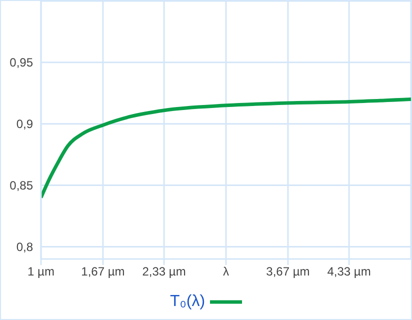 The height and width of the screenshot is (320, 412). I want to click on x-tick-label: 2,33 µm, so click(164, 271).